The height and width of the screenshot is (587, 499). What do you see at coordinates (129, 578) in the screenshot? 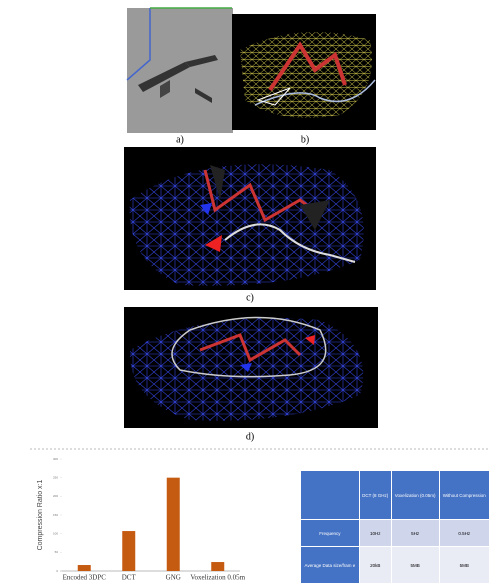
I see `x-tick-label: DCT` at bounding box center [129, 578].